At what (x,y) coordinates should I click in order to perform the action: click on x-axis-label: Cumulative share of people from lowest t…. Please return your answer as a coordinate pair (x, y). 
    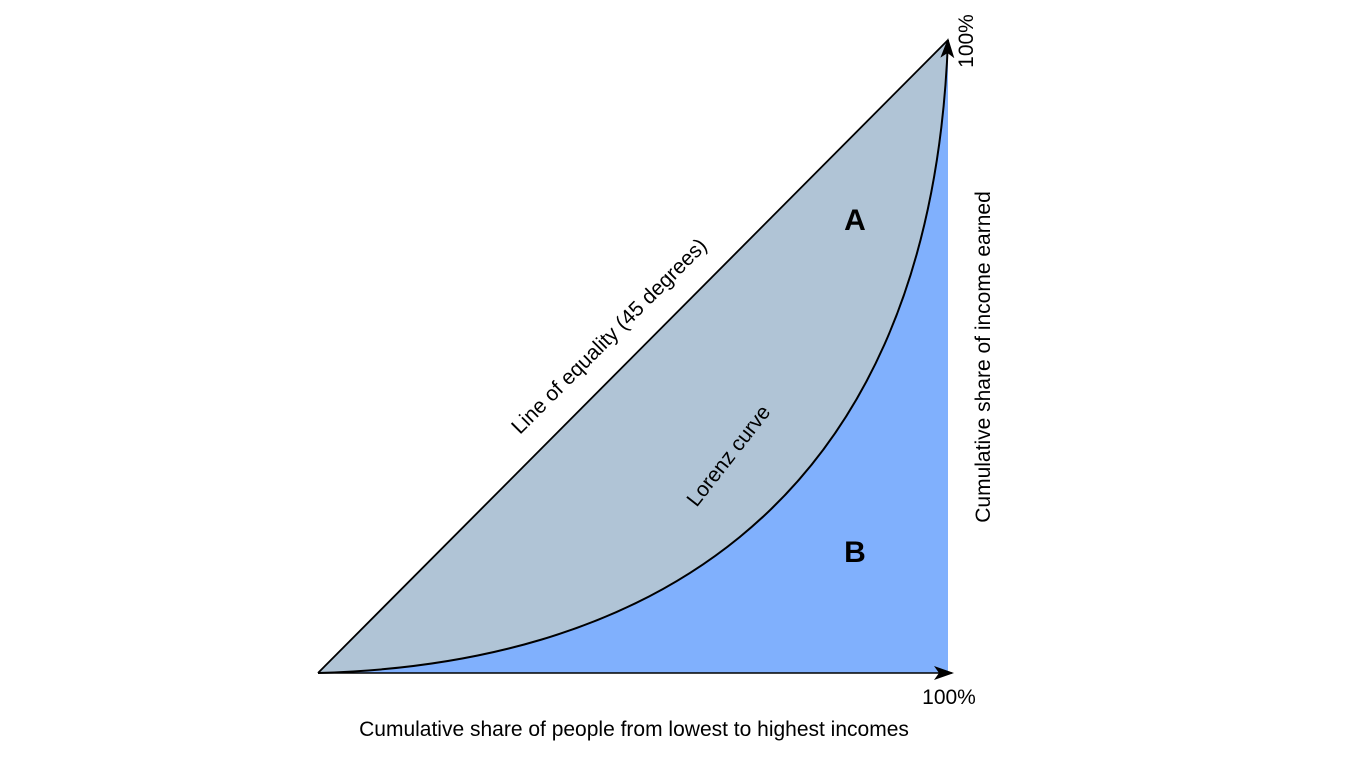
    Looking at the image, I should click on (634, 729).